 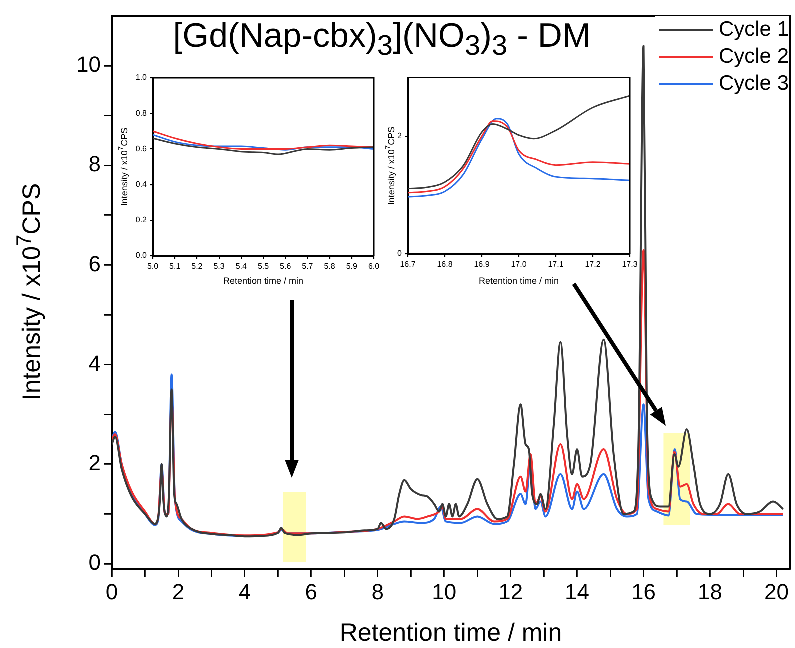 I want to click on y-tick-label: 0.4, so click(x=142, y=185).